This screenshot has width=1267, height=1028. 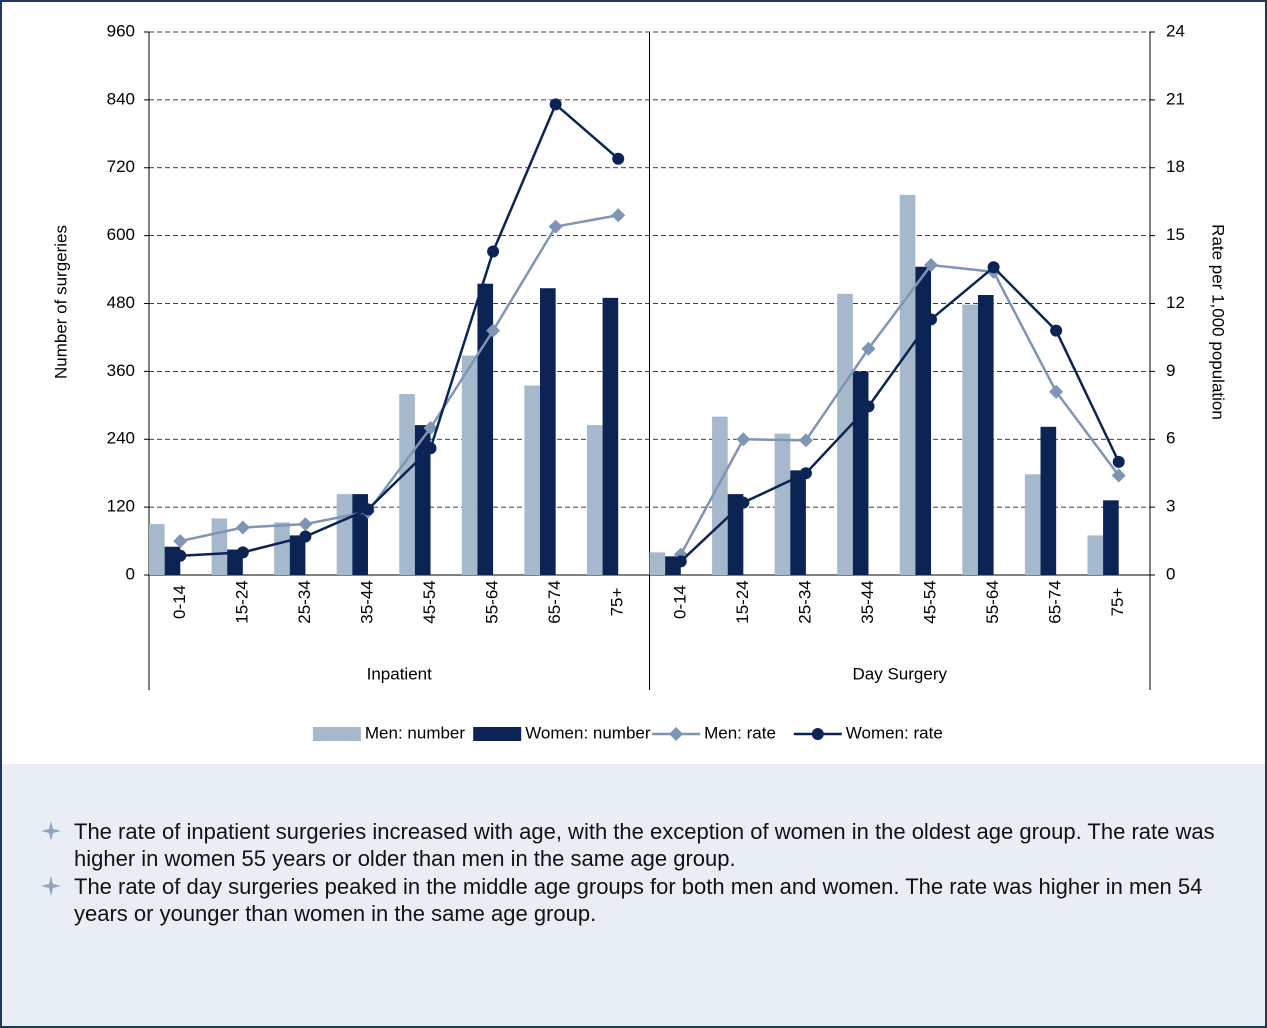 What do you see at coordinates (121, 166) in the screenshot?
I see `y-tick-label: 720` at bounding box center [121, 166].